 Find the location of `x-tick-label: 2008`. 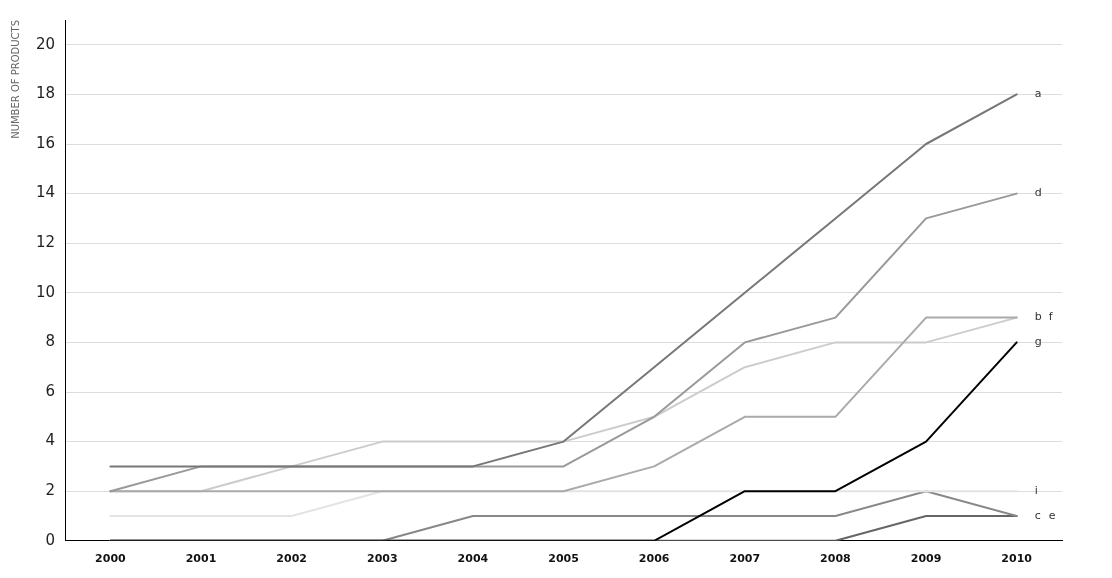

x-tick-label: 2008 is located at coordinates (835, 559).